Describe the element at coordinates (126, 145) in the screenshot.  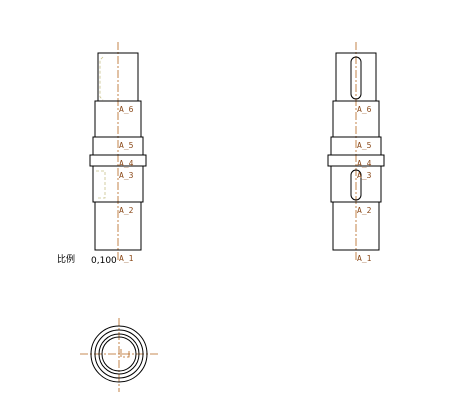
I see `front-label-a5: A_5` at that location.